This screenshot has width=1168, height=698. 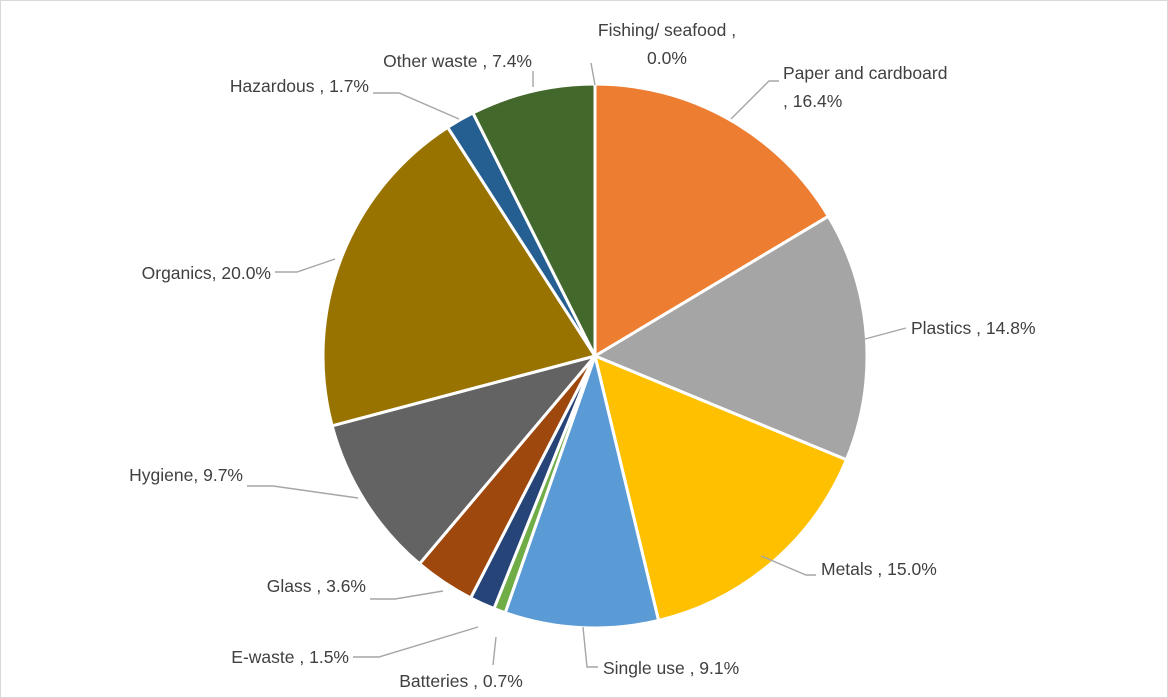 What do you see at coordinates (667, 44) in the screenshot?
I see `data-label-fishing-seafood: Fishing/ seafood , 0.0%` at bounding box center [667, 44].